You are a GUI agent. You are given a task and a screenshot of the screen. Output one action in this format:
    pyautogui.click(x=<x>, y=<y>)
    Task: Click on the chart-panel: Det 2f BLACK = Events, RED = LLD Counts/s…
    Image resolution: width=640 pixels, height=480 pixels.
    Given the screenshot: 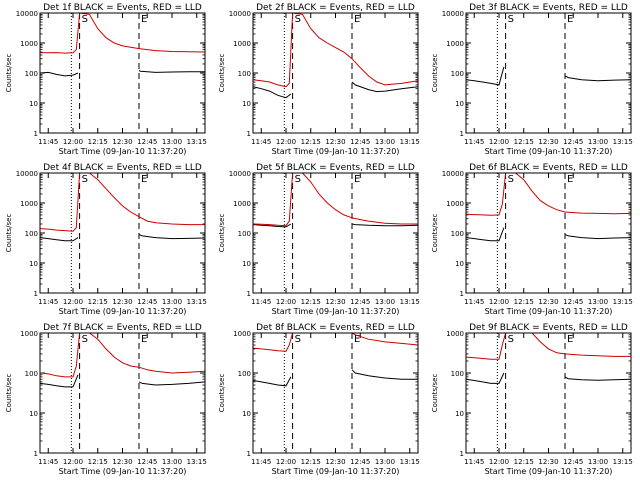 What is the action you would take?
    pyautogui.click(x=319, y=79)
    